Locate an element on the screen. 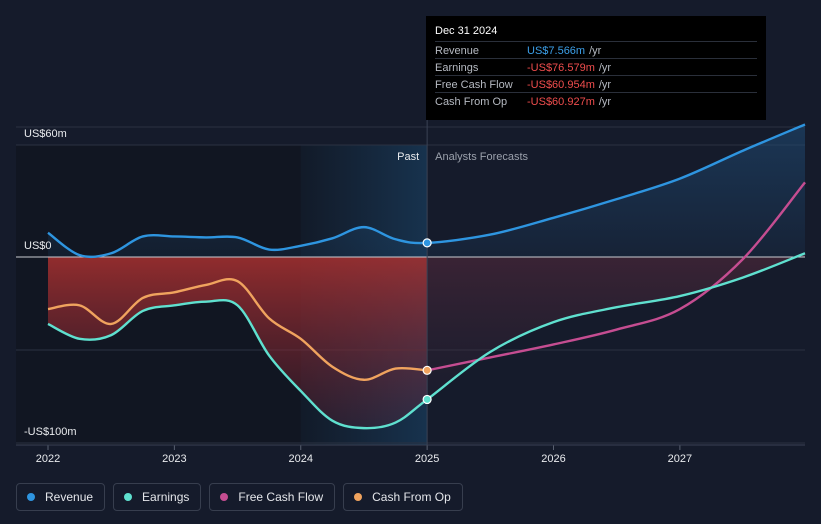 Image resolution: width=821 pixels, height=524 pixels. x-tick-label: 2026 is located at coordinates (553, 459).